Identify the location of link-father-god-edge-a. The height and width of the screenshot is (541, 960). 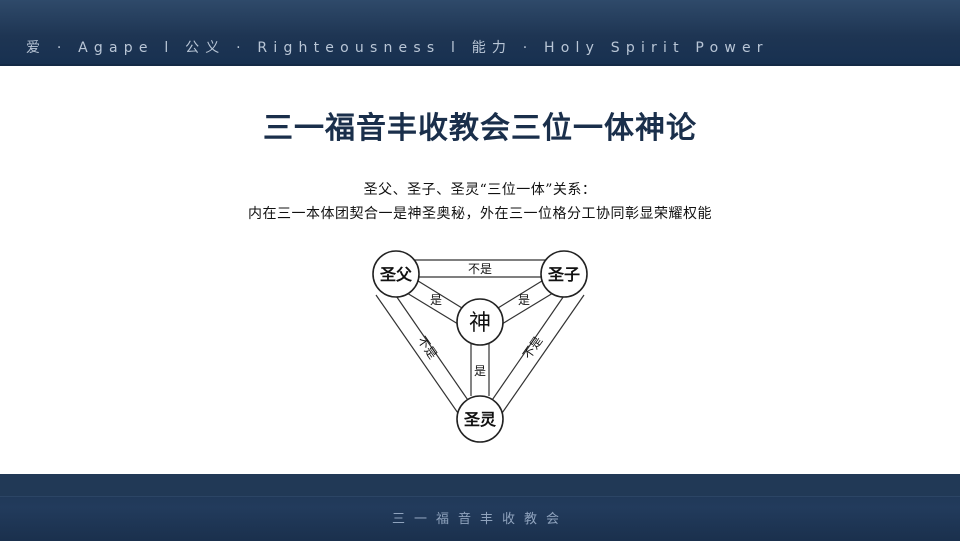
(436, 292).